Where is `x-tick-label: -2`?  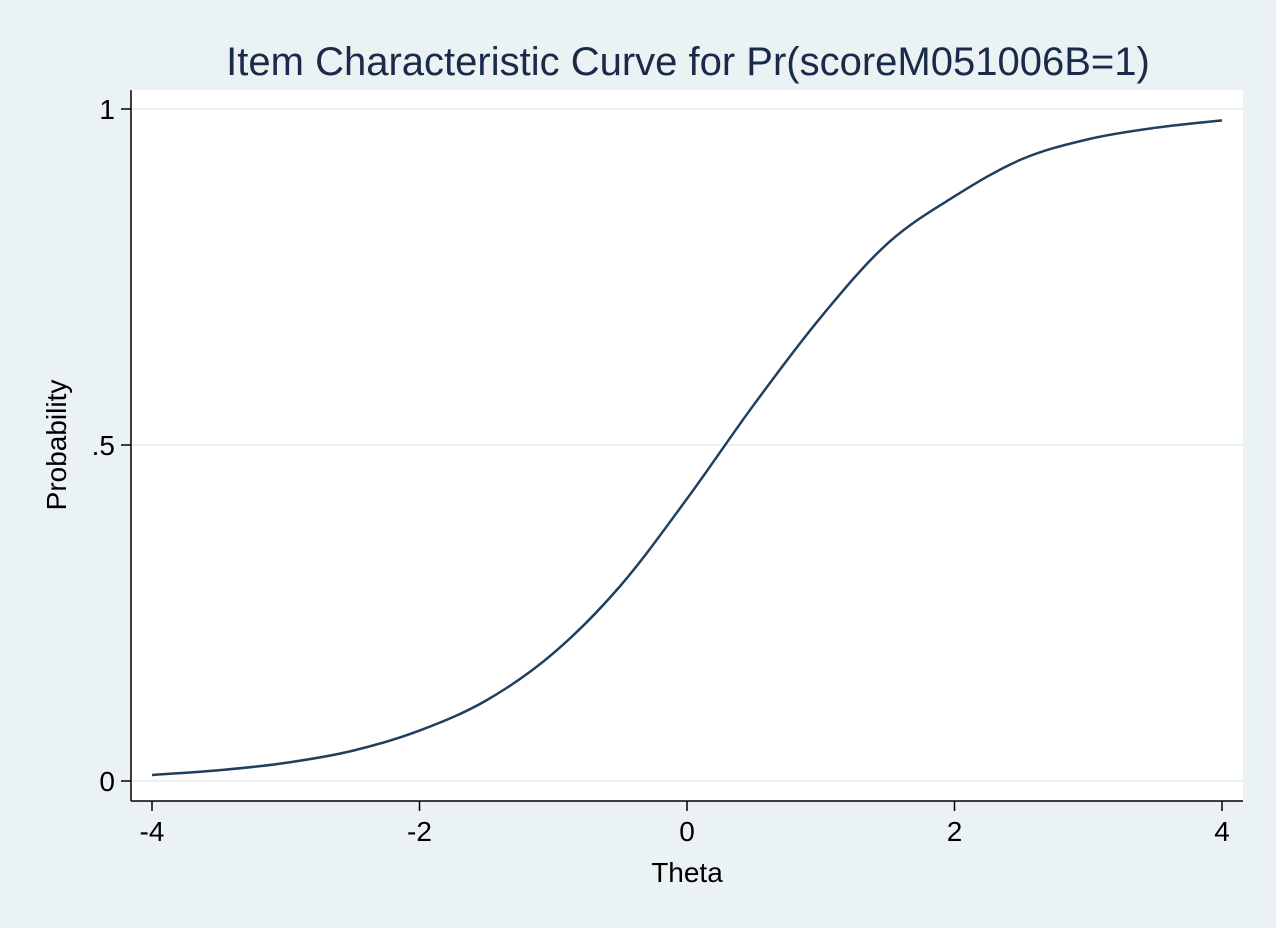 x-tick-label: -2 is located at coordinates (419, 831).